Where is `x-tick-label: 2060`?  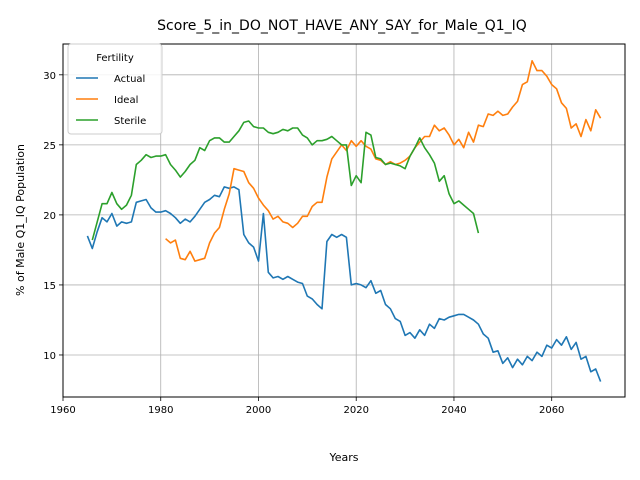
x-tick-label: 2060 is located at coordinates (551, 410).